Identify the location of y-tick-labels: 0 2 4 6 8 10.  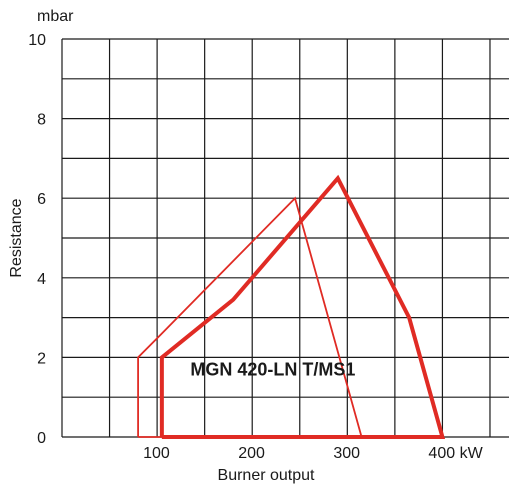
(37, 239).